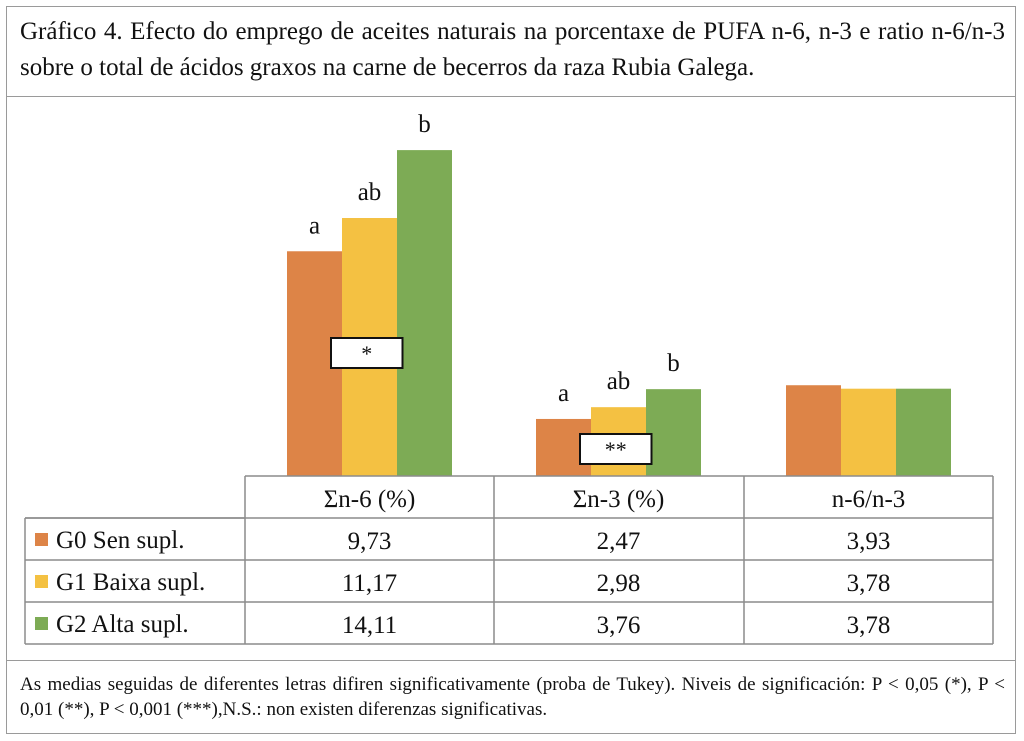  Describe the element at coordinates (869, 499) in the screenshot. I see `table-header-cell: n-6/n-3` at that location.